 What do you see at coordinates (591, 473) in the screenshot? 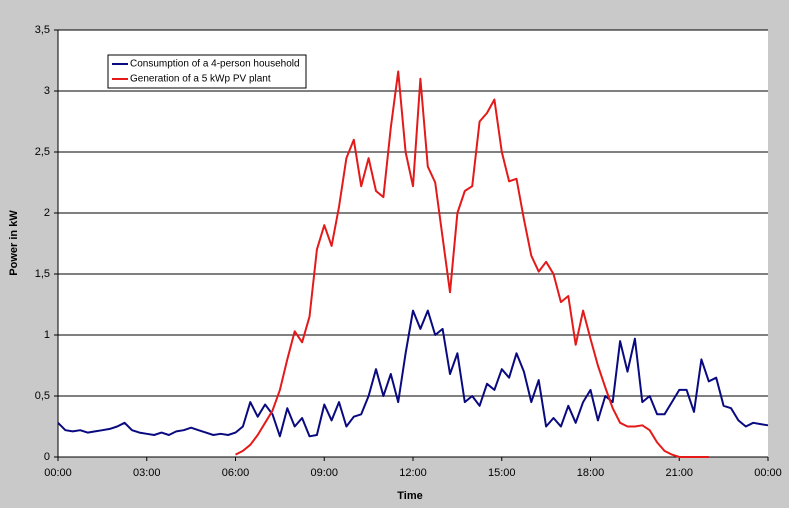
I see `x-tick-label: 18:00` at bounding box center [591, 473].